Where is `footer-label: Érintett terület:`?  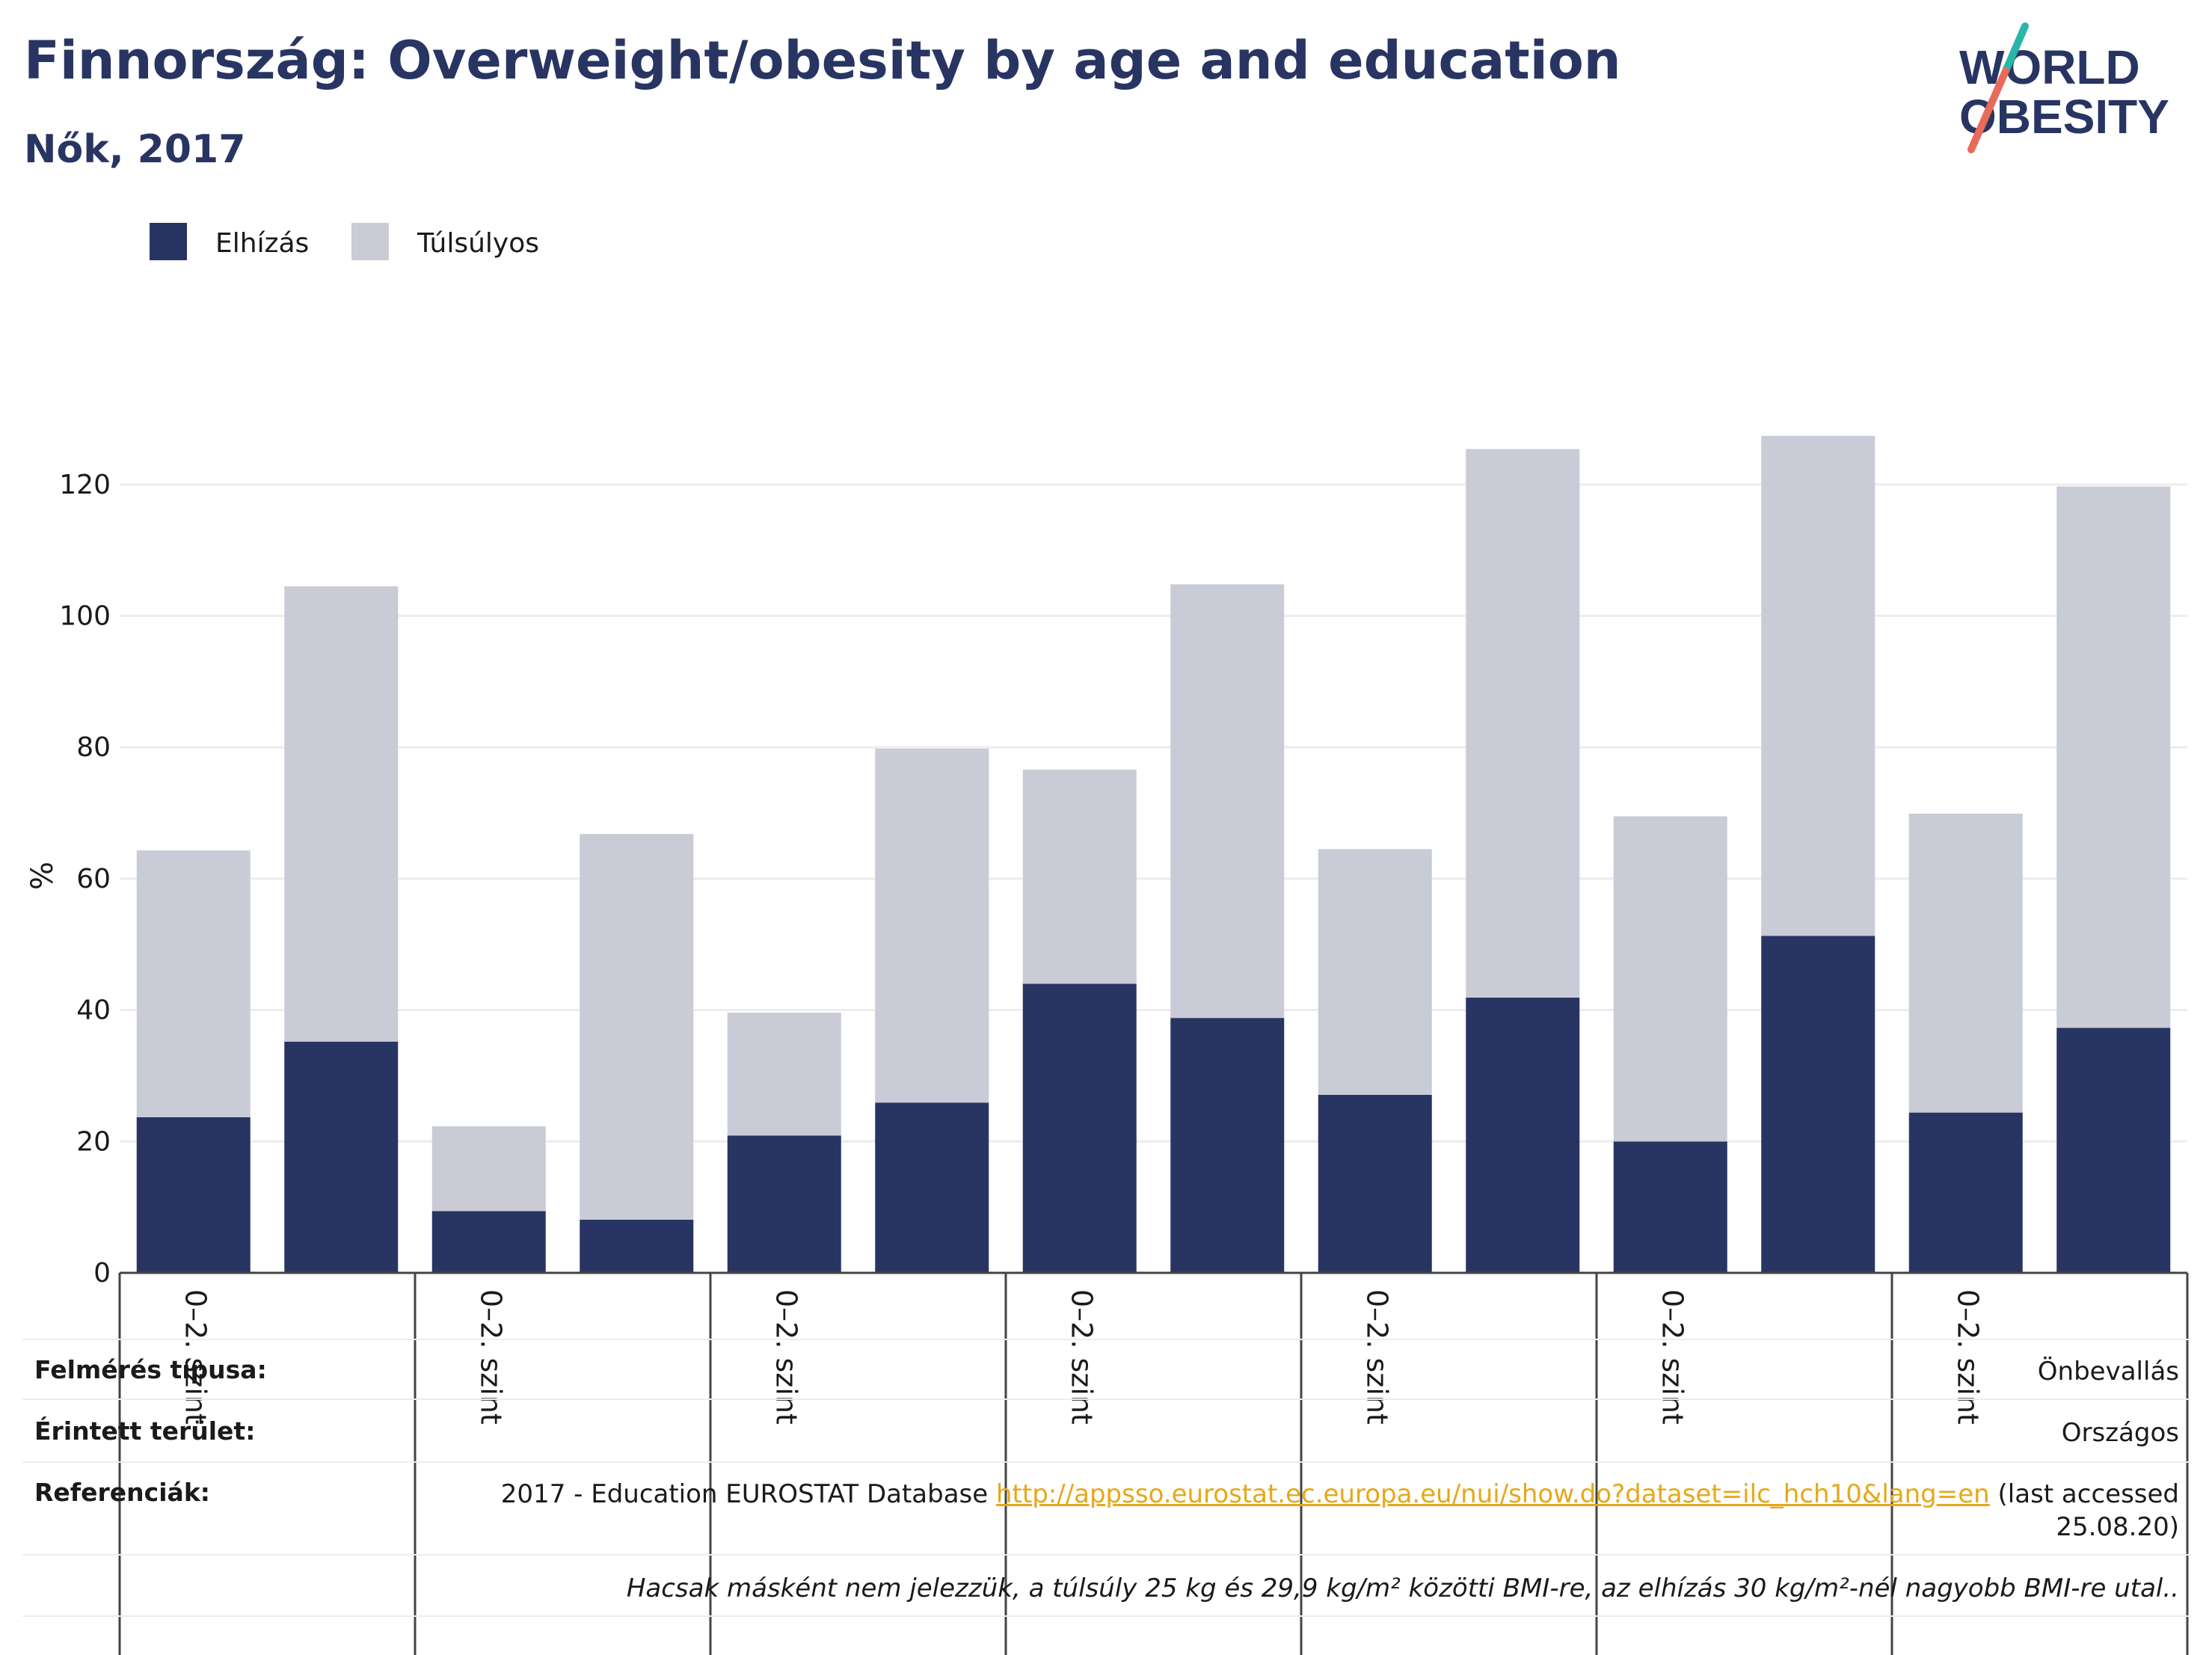 footer-label: Érintett terület: is located at coordinates (145, 1431).